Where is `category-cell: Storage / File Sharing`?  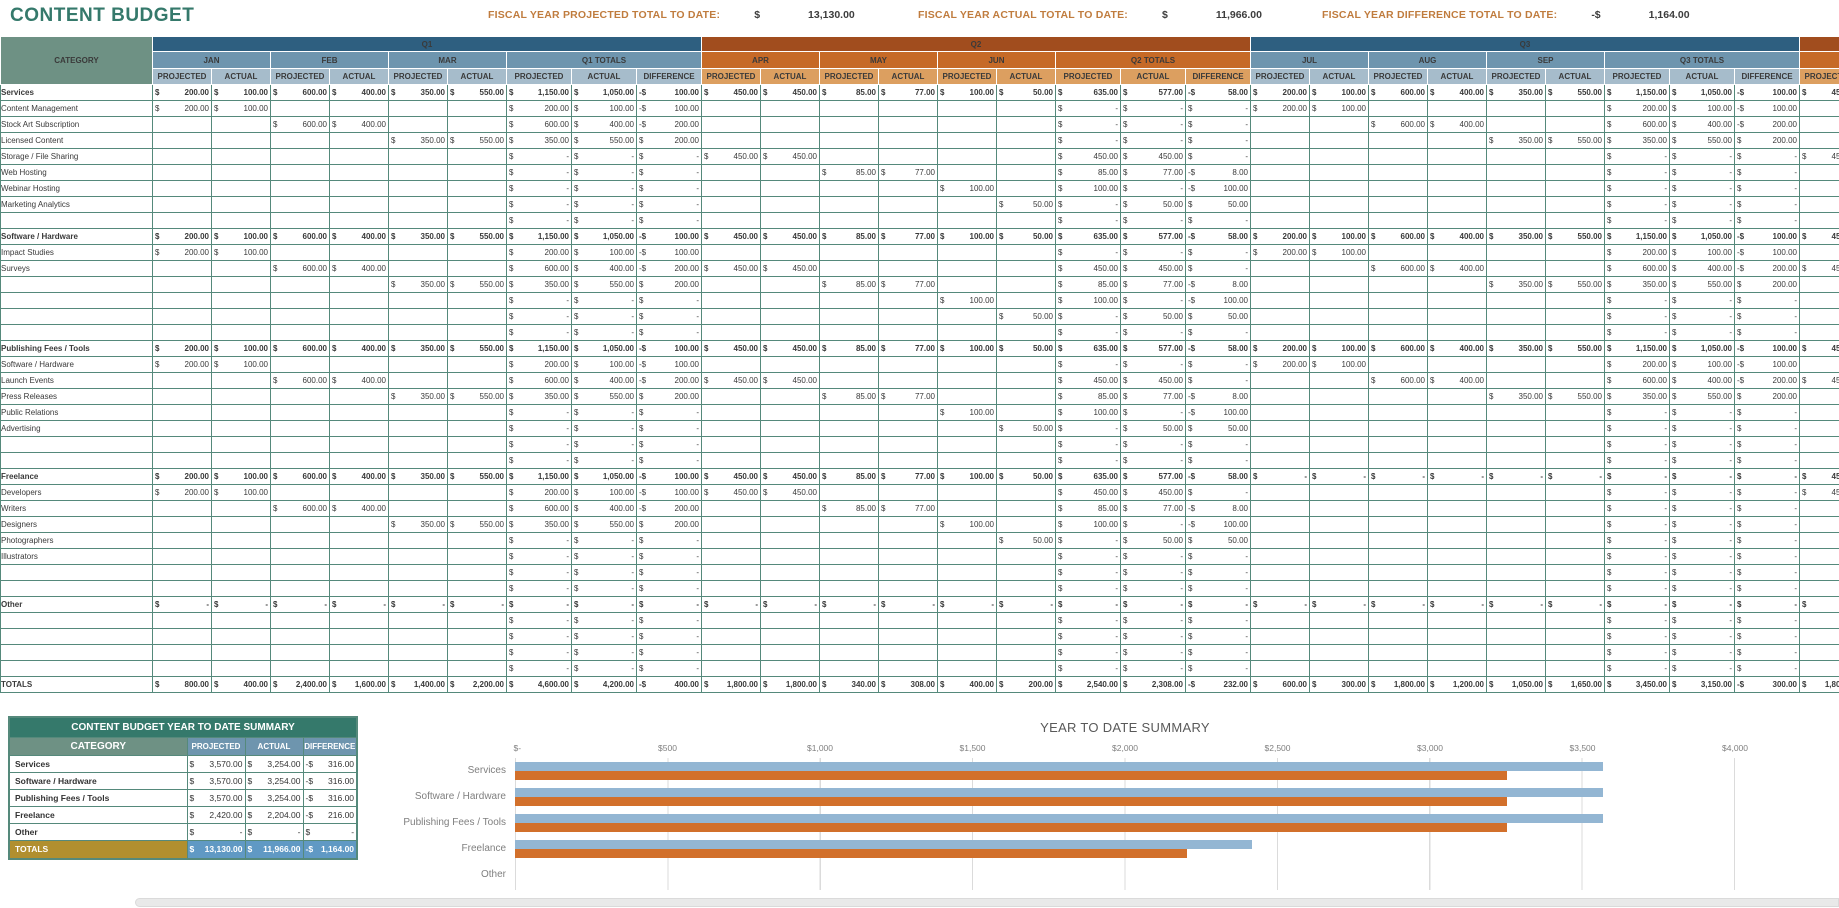
category-cell: Storage / File Sharing is located at coordinates (76, 156).